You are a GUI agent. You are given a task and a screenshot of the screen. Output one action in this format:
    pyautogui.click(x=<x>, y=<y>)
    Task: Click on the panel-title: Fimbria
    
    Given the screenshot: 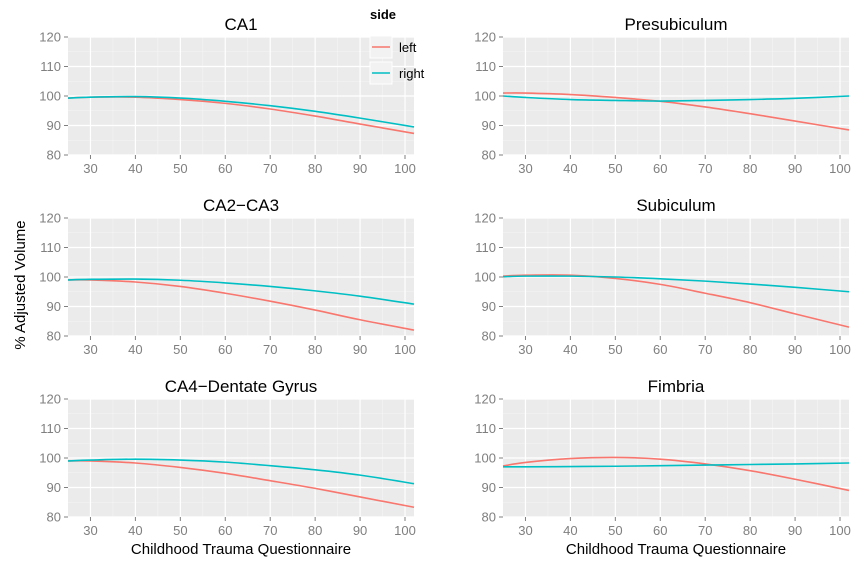 What is the action you would take?
    pyautogui.click(x=676, y=386)
    